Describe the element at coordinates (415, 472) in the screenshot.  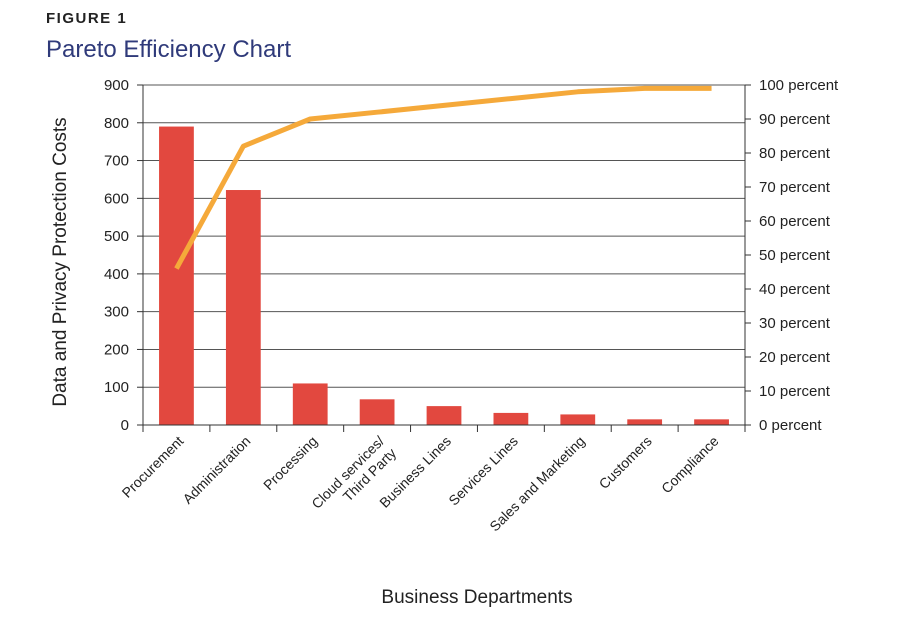
I see `x-tick-label: Business Lines` at that location.